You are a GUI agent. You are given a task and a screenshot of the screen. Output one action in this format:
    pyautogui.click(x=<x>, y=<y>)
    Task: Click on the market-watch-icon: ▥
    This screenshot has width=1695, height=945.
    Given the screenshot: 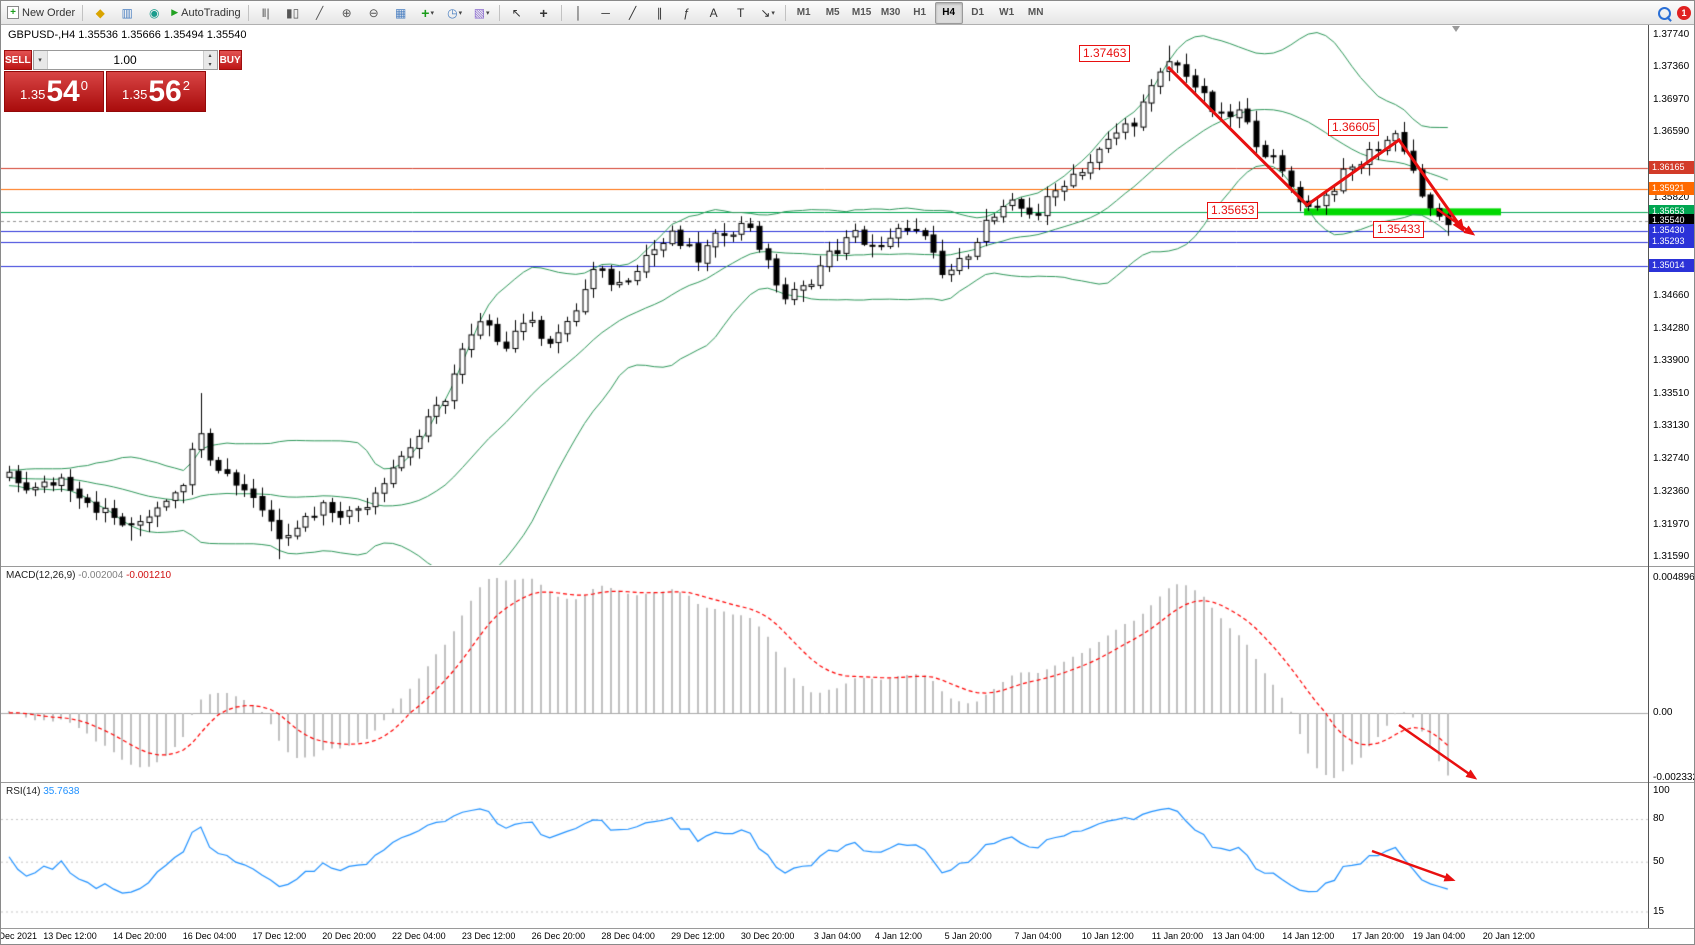 What is the action you would take?
    pyautogui.click(x=127, y=12)
    